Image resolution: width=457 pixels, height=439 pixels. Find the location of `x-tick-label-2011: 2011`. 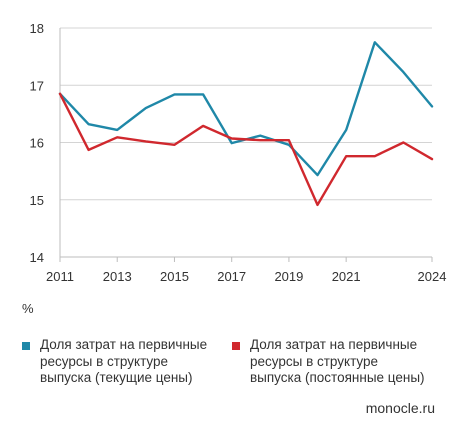

x-tick-label-2011: 2011 is located at coordinates (60, 276).